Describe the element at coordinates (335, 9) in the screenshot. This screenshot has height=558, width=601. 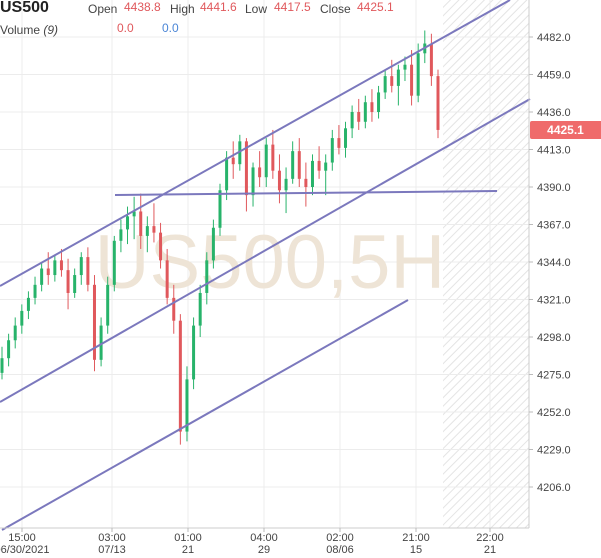
I see `close-label: Close` at that location.